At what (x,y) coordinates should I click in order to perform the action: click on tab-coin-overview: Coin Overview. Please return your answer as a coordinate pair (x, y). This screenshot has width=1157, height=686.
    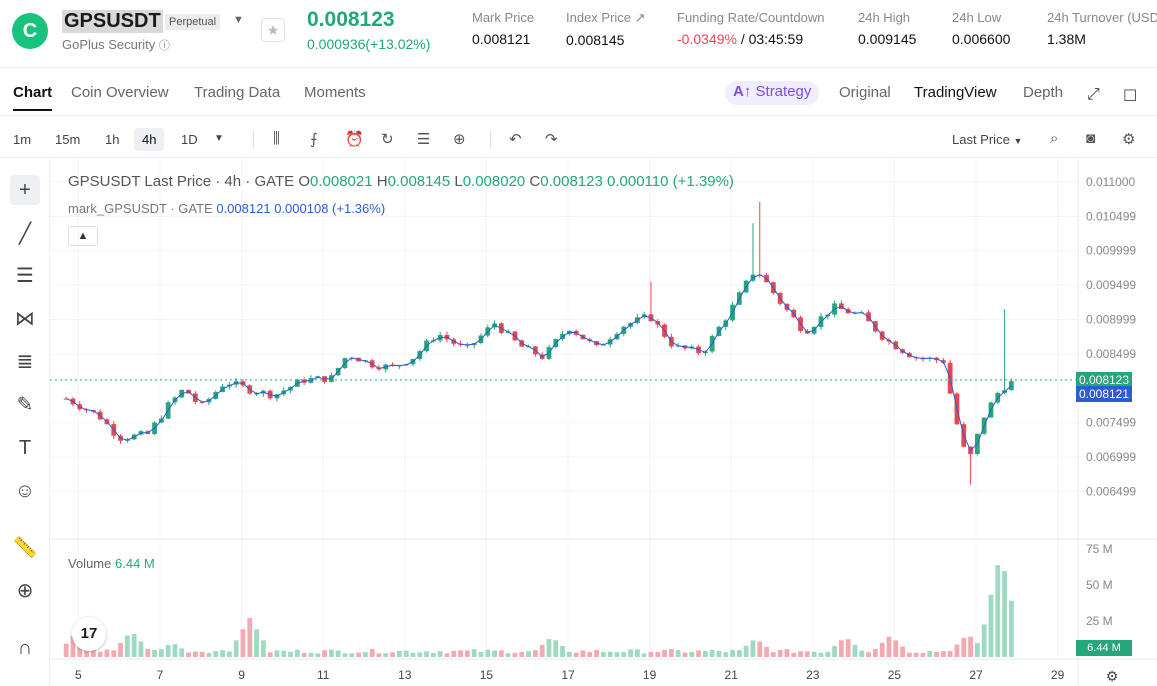
    Looking at the image, I should click on (120, 92).